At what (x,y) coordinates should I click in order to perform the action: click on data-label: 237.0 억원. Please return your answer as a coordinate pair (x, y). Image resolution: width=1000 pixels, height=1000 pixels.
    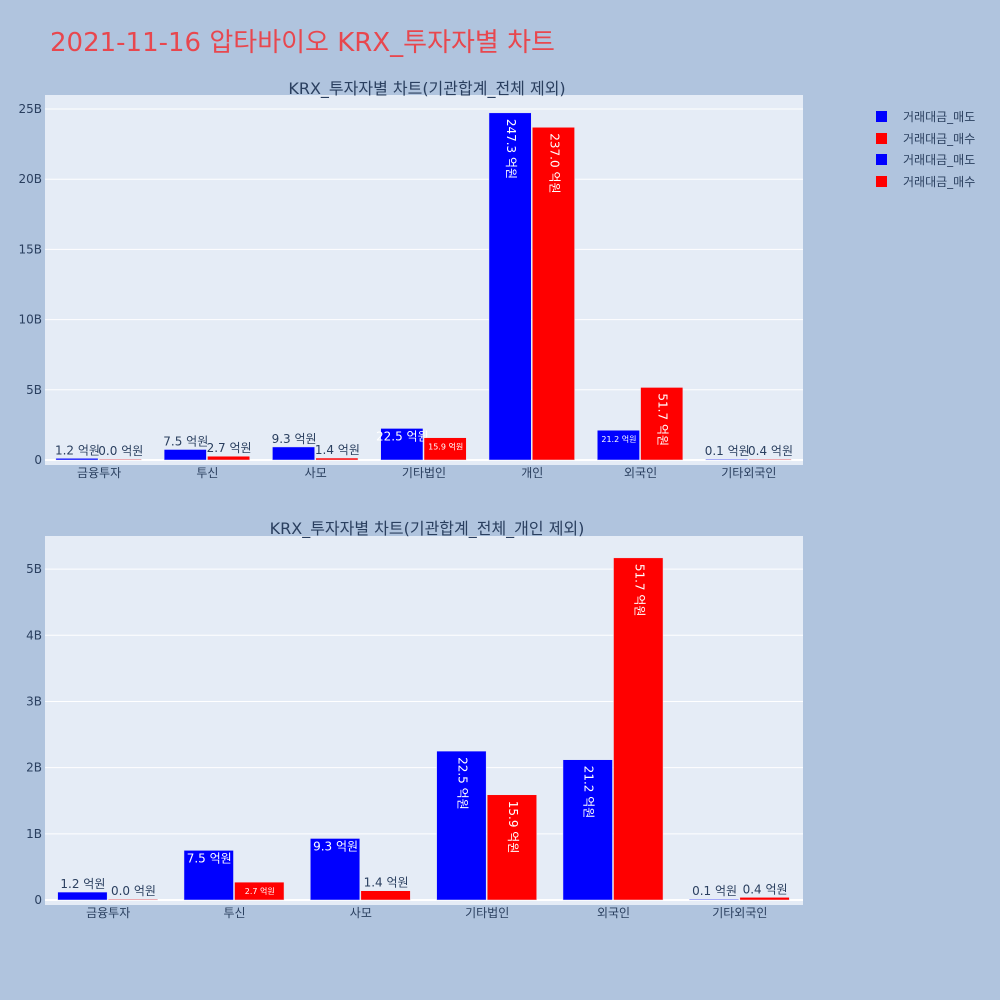
    Looking at the image, I should click on (554, 163).